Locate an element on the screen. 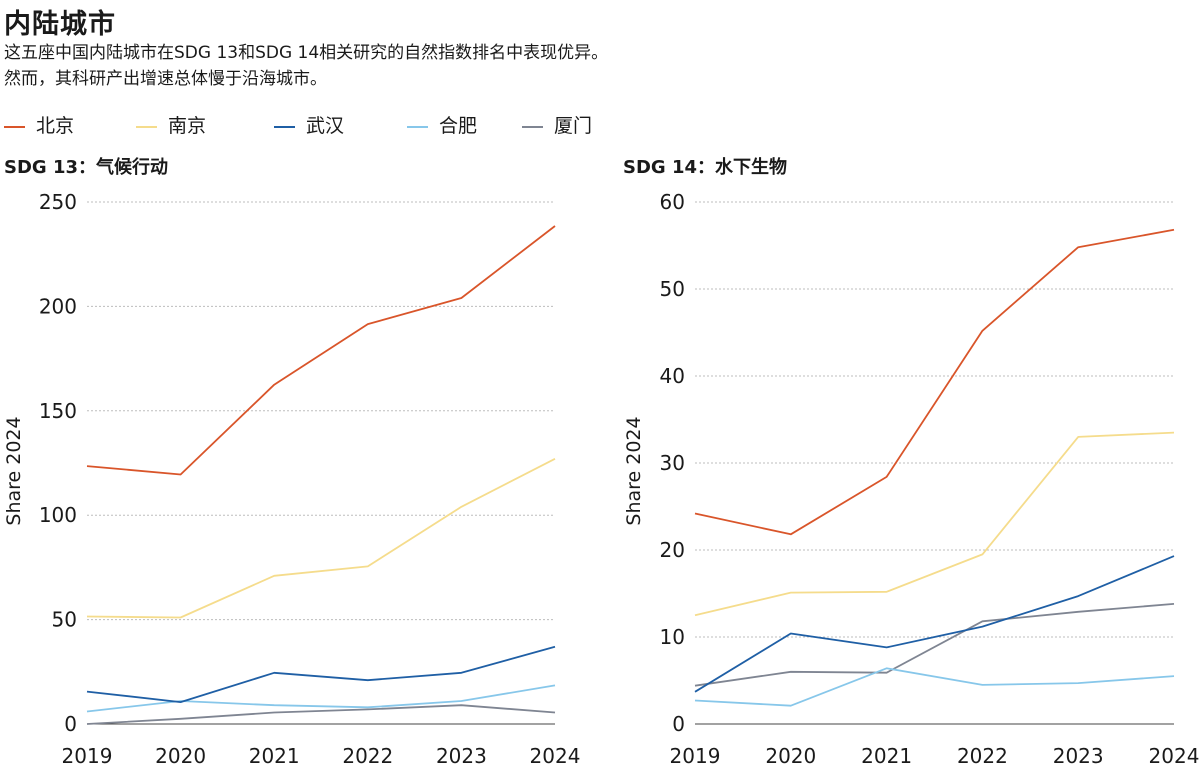 The height and width of the screenshot is (770, 1200). legend-label: 武汉 is located at coordinates (325, 126).